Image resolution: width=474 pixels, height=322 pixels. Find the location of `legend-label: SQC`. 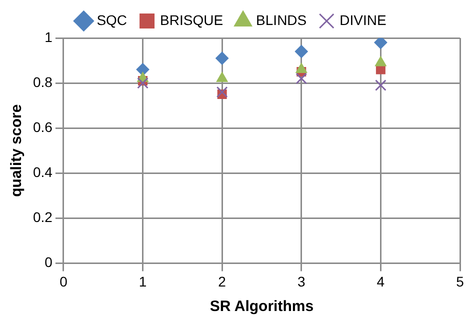

legend-label: SQC is located at coordinates (112, 20).